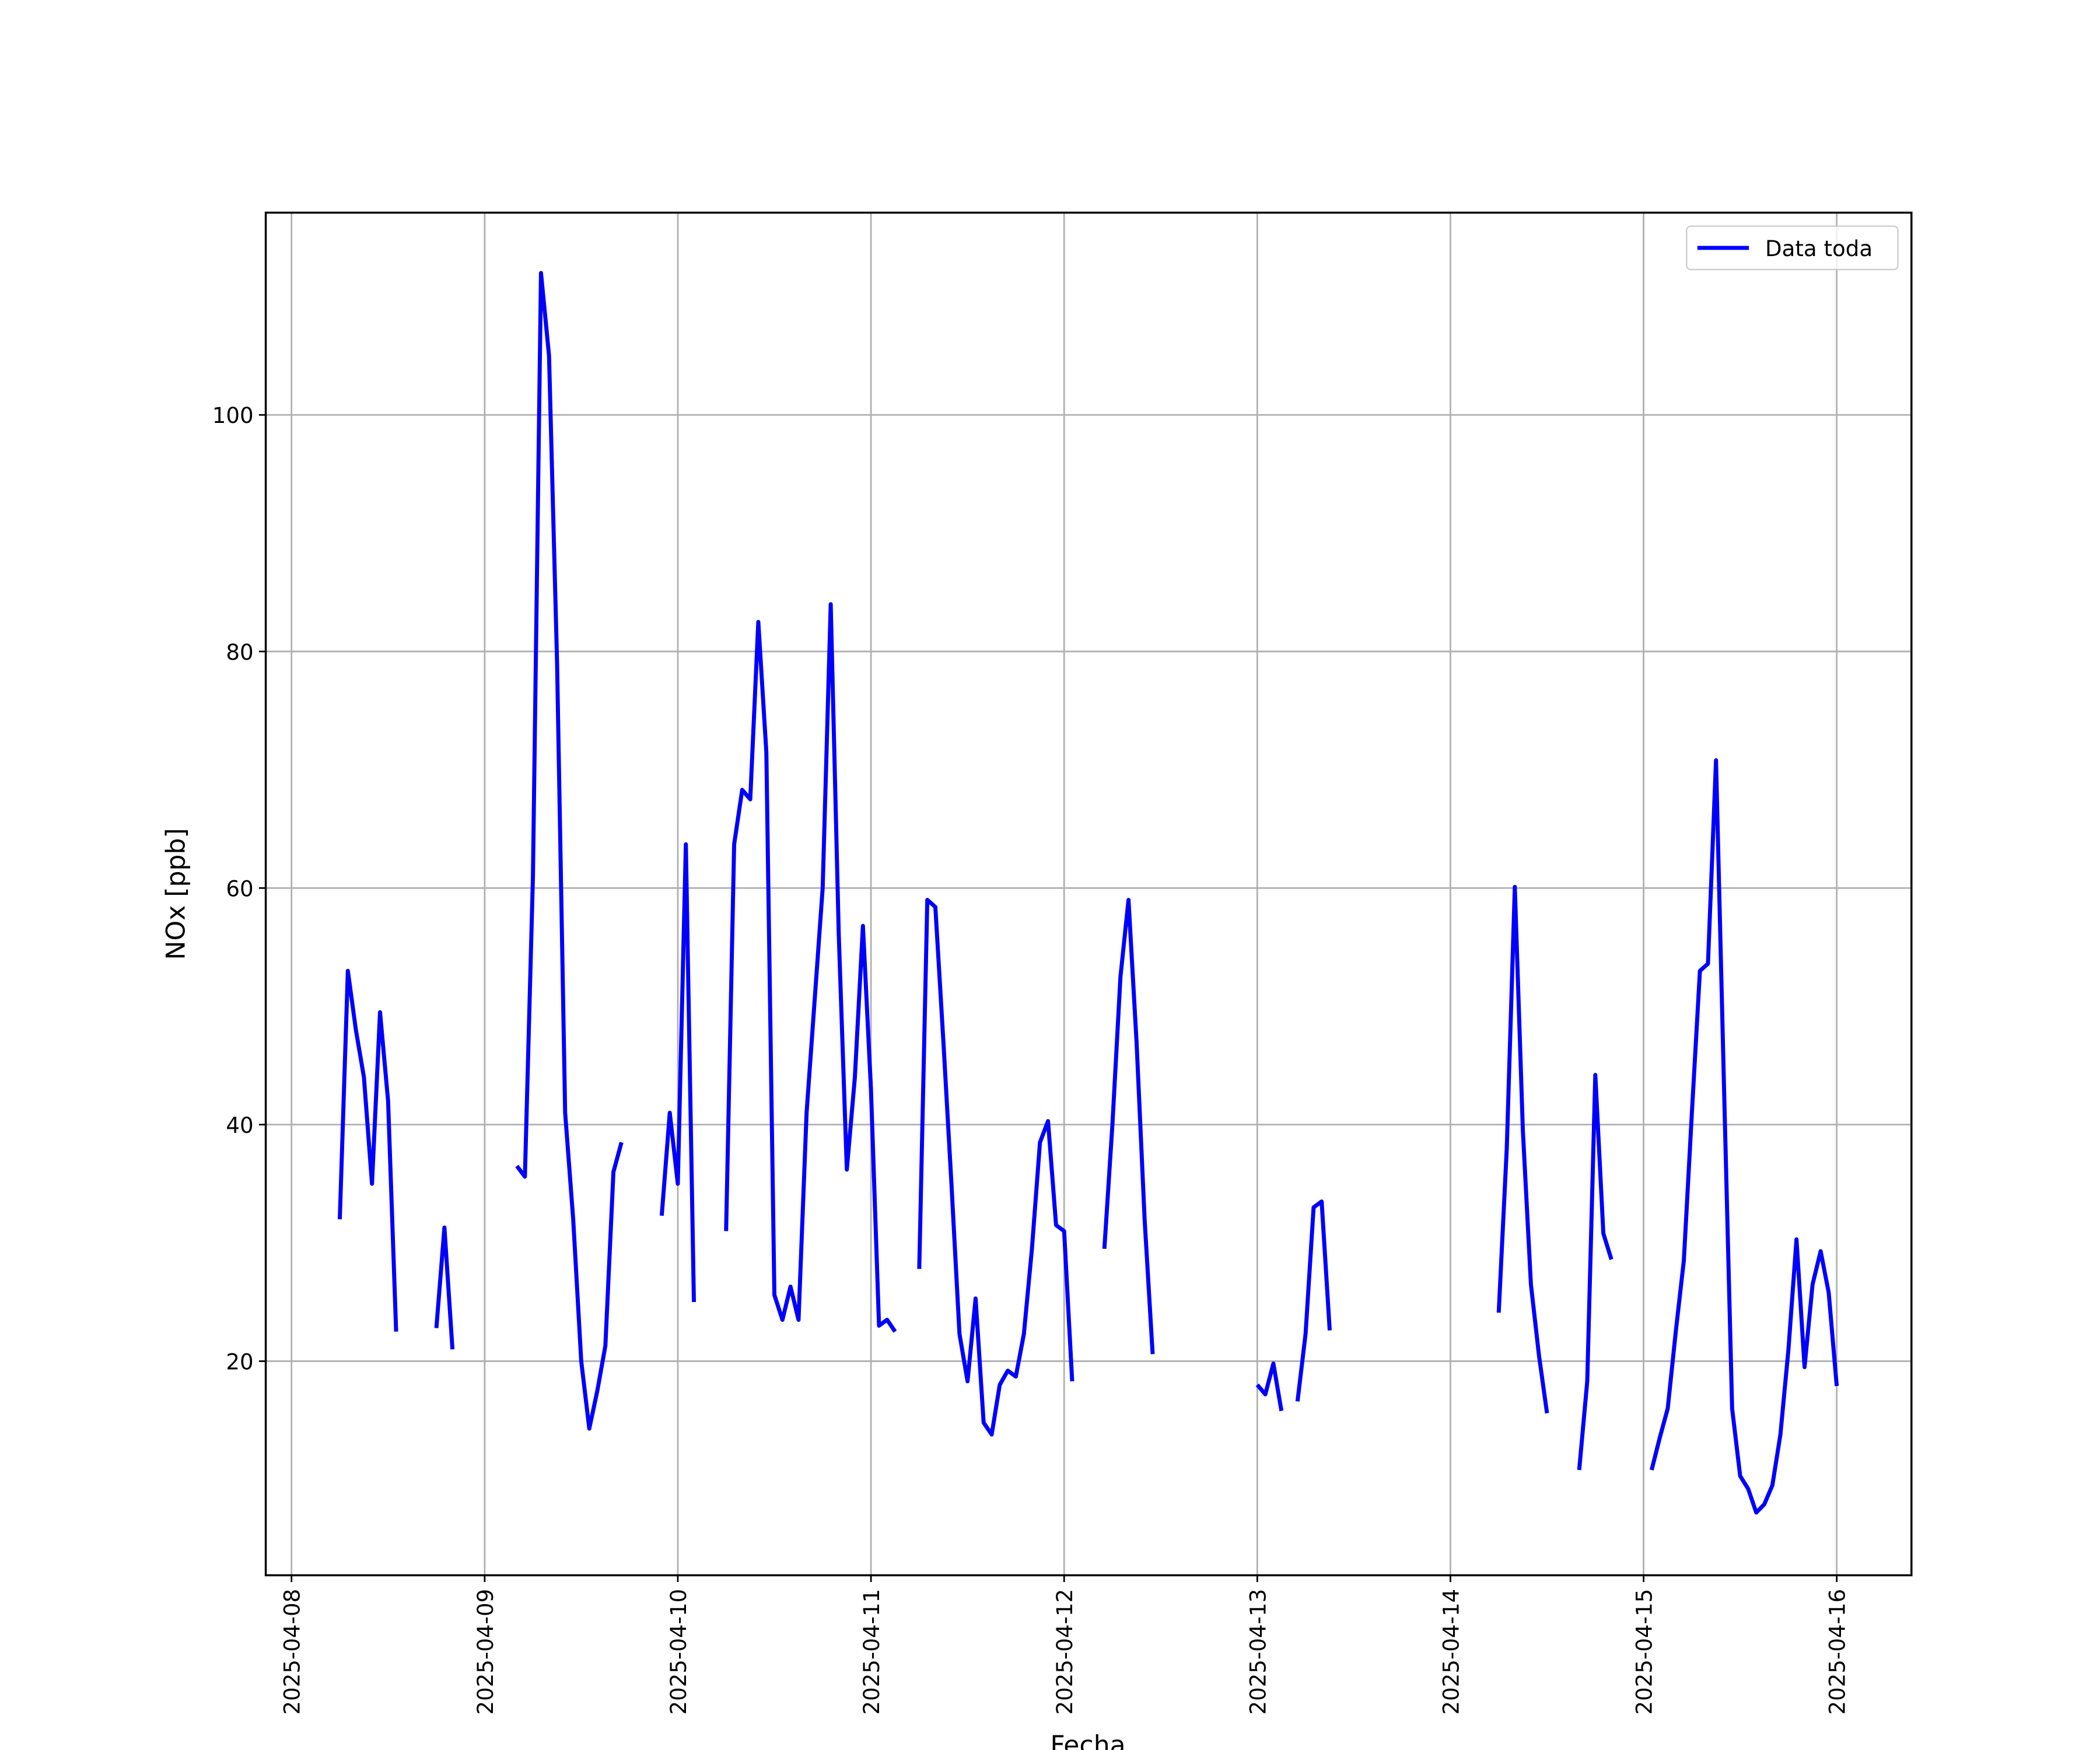  I want to click on y-tick-label: 20, so click(239, 1361).